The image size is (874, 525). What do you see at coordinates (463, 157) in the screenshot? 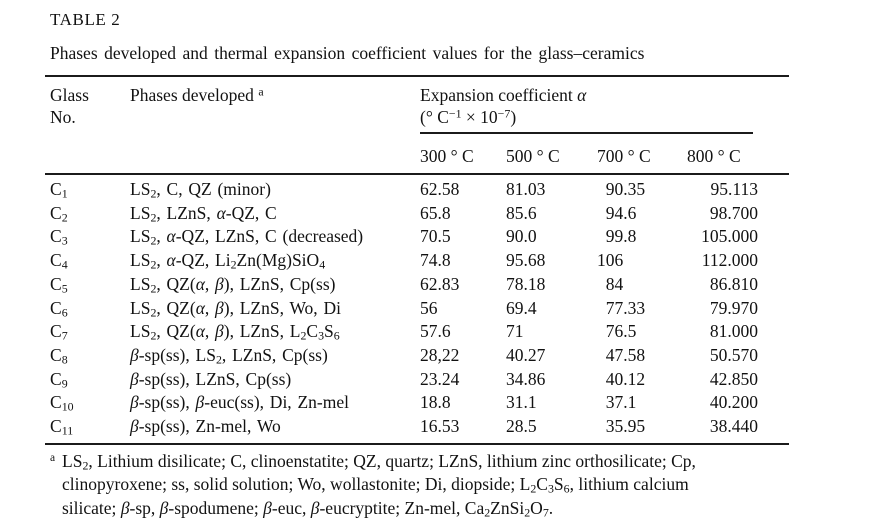
I see `header-temp-300c: 300 ° C` at bounding box center [463, 157].